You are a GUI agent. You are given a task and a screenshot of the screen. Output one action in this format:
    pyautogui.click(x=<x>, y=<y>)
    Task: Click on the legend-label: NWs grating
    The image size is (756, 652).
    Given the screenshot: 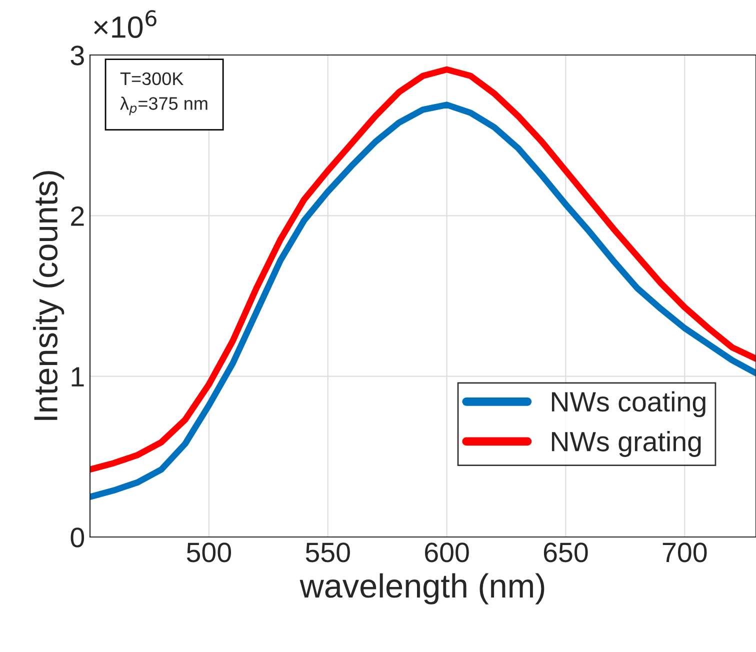 What is the action you would take?
    pyautogui.click(x=626, y=444)
    